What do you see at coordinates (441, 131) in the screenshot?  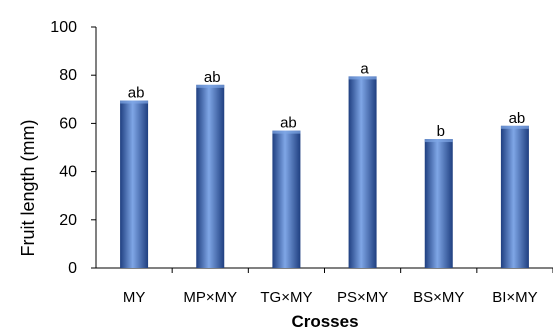 I see `bar-data-label: b` at bounding box center [441, 131].